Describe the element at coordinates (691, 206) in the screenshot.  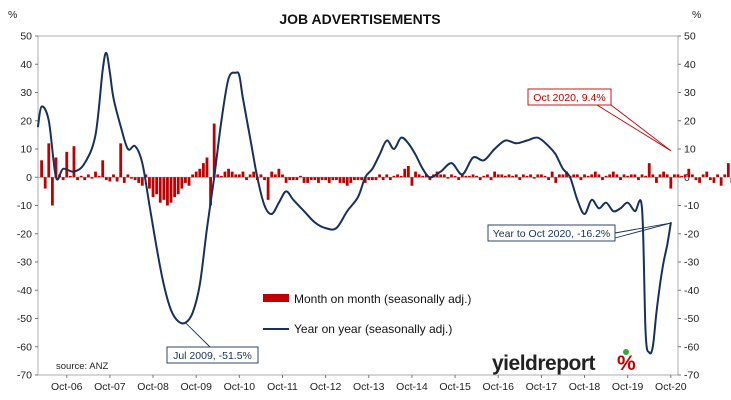
I see `right-tick-label: -10` at that location.